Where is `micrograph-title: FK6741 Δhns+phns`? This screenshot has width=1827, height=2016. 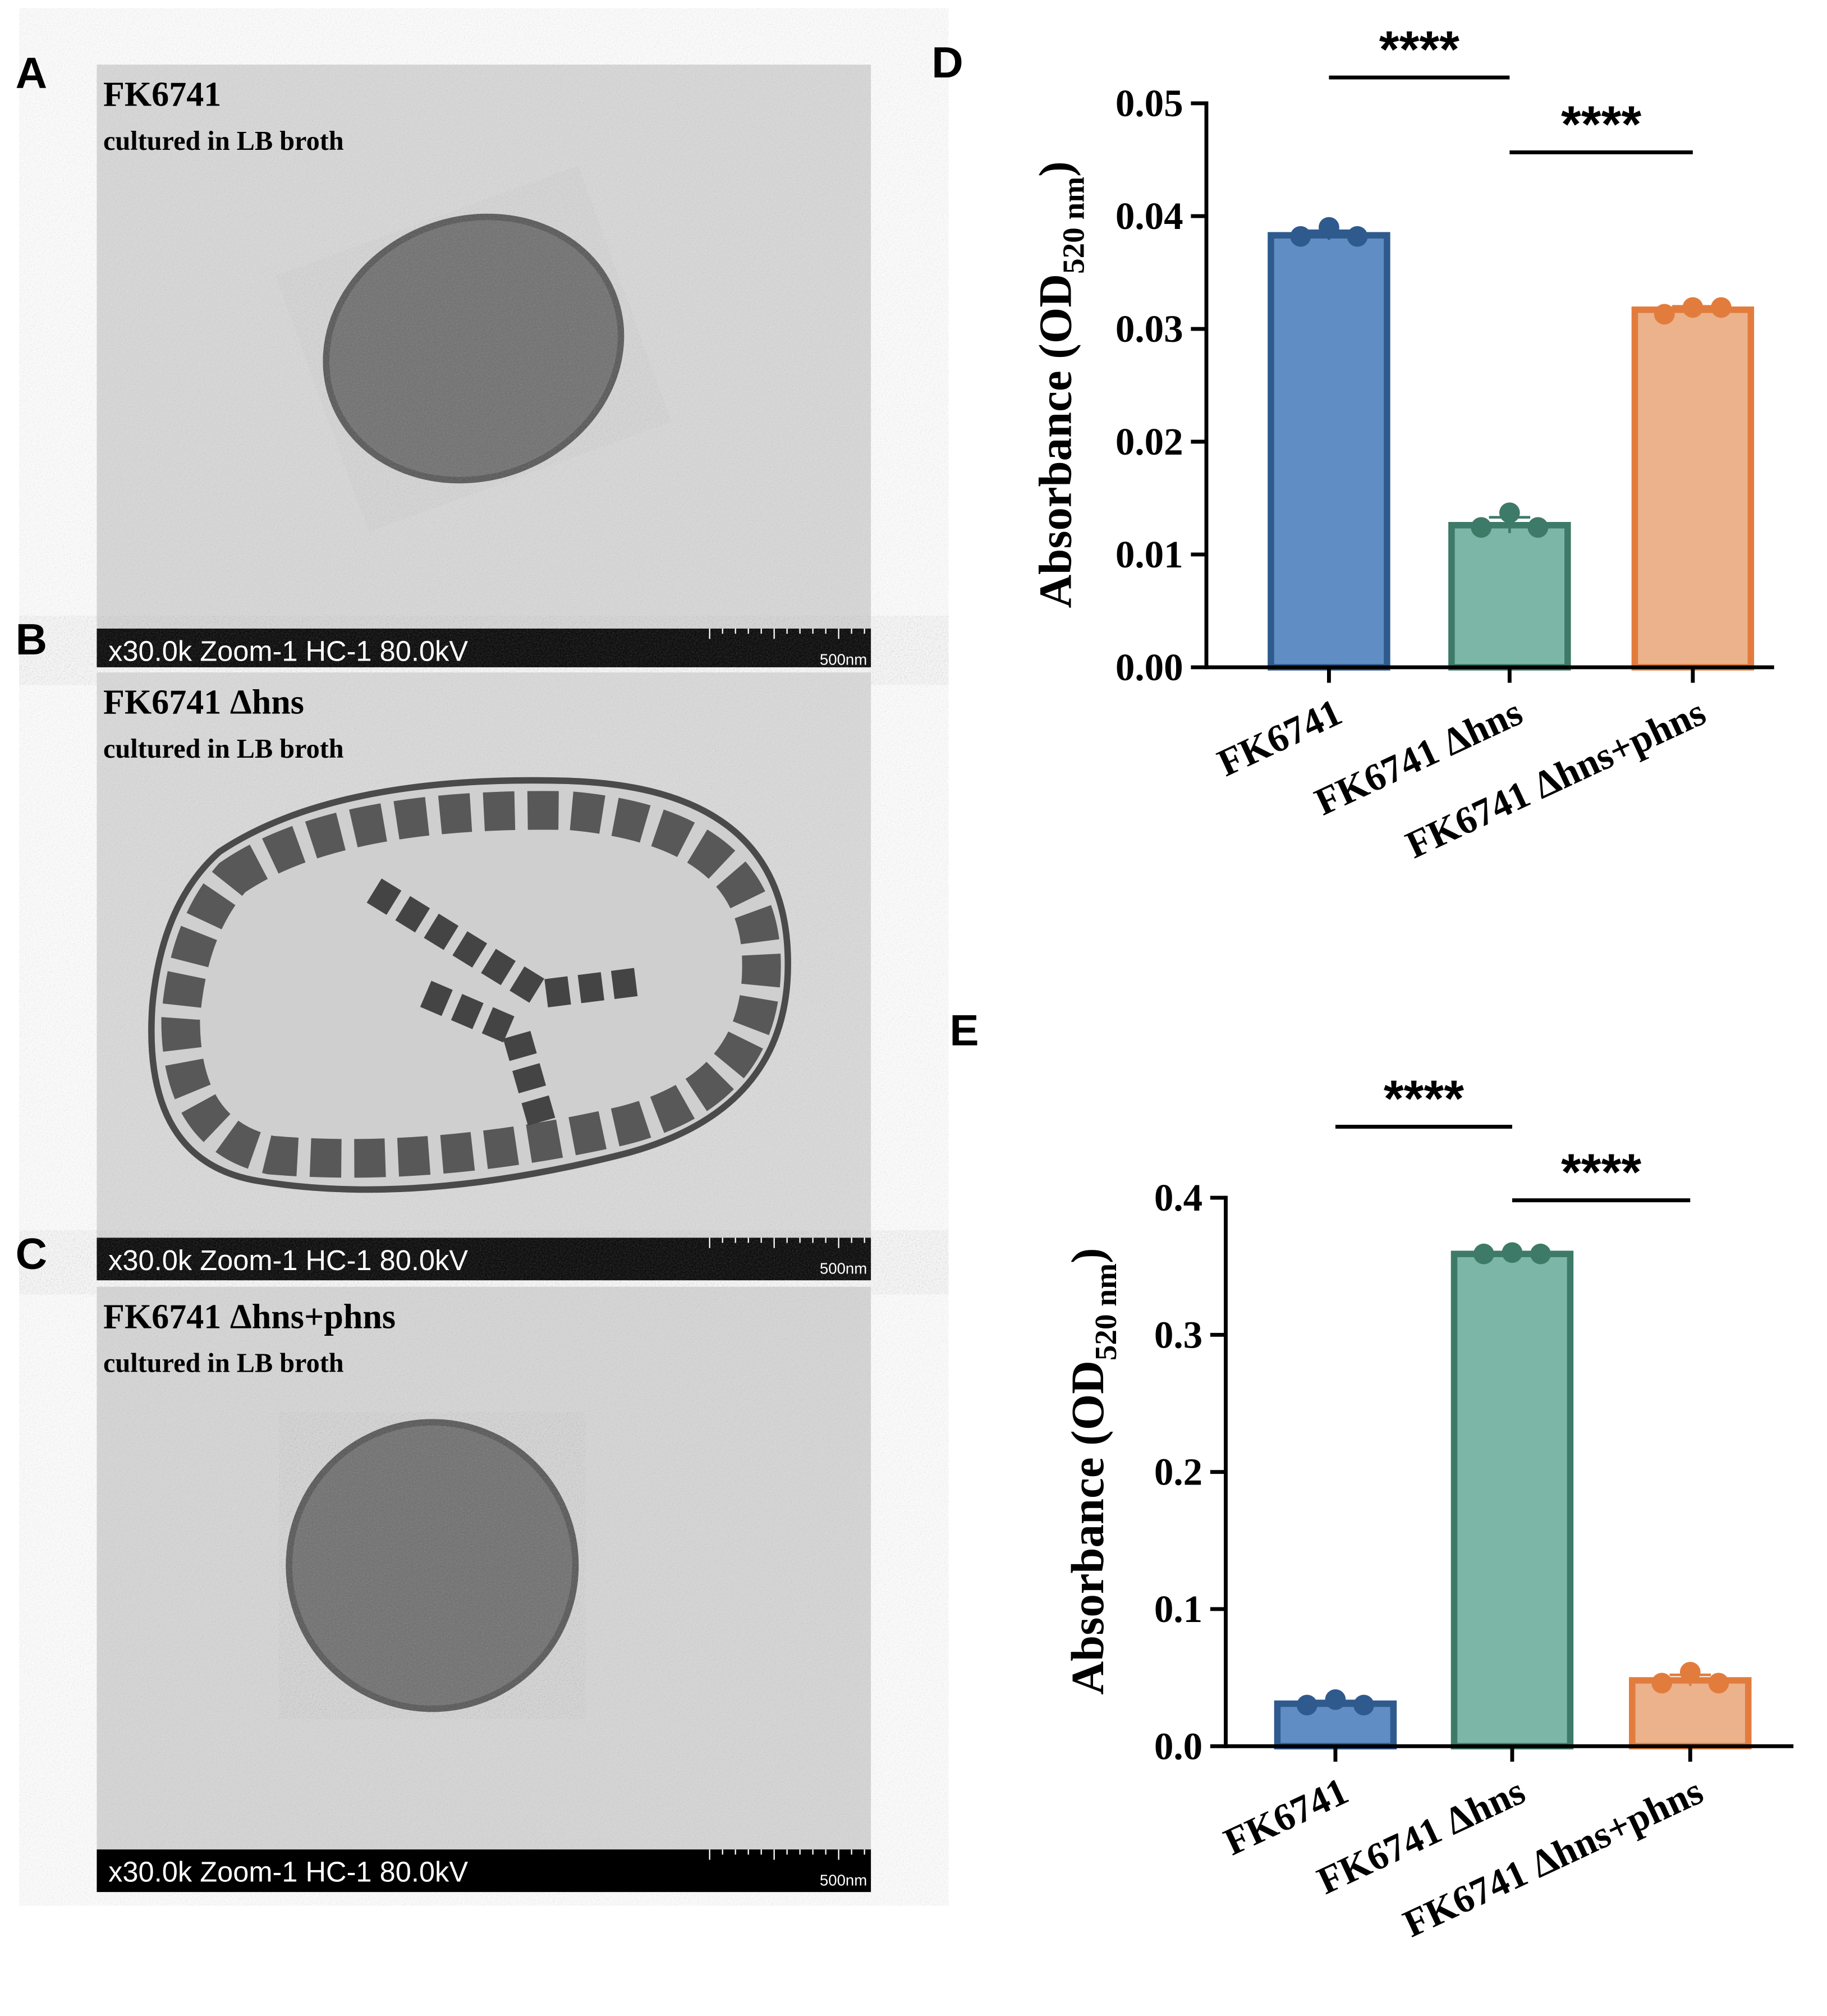 micrograph-title: FK6741 Δhns+phns is located at coordinates (250, 1317).